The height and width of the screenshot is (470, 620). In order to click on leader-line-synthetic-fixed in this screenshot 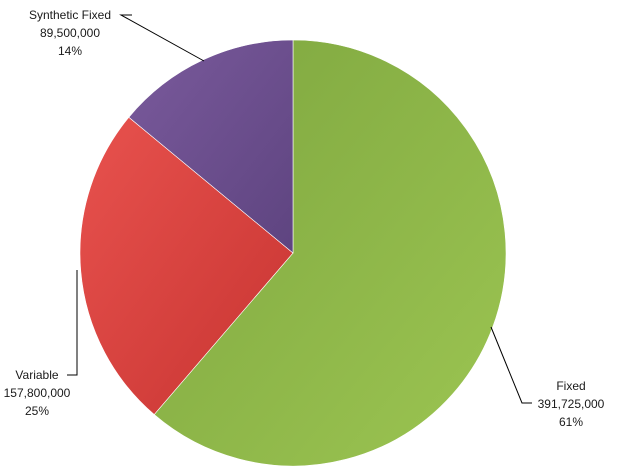, I will do `click(162, 38)`.